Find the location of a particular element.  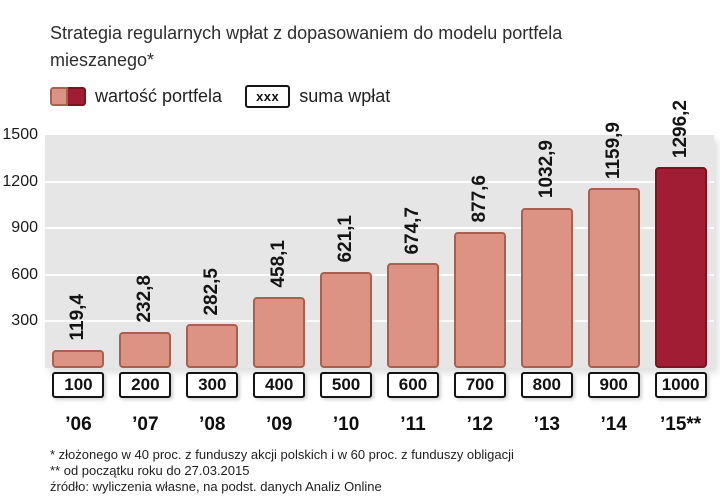

bar-column: 877,6 is located at coordinates (479, 251).